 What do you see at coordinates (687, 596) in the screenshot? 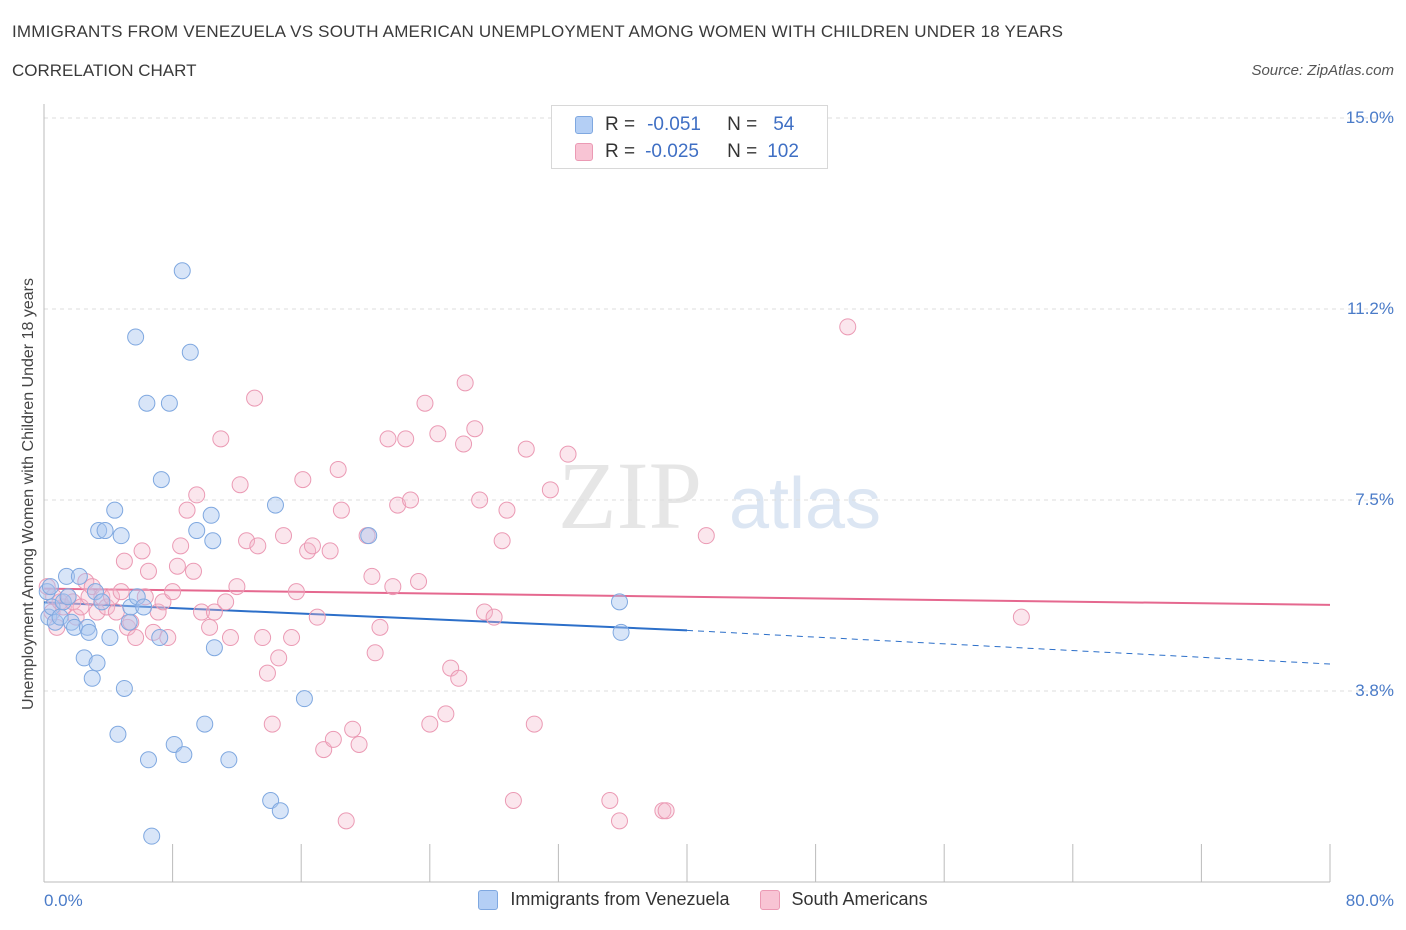
I see `south-american-trend-line` at bounding box center [687, 596].